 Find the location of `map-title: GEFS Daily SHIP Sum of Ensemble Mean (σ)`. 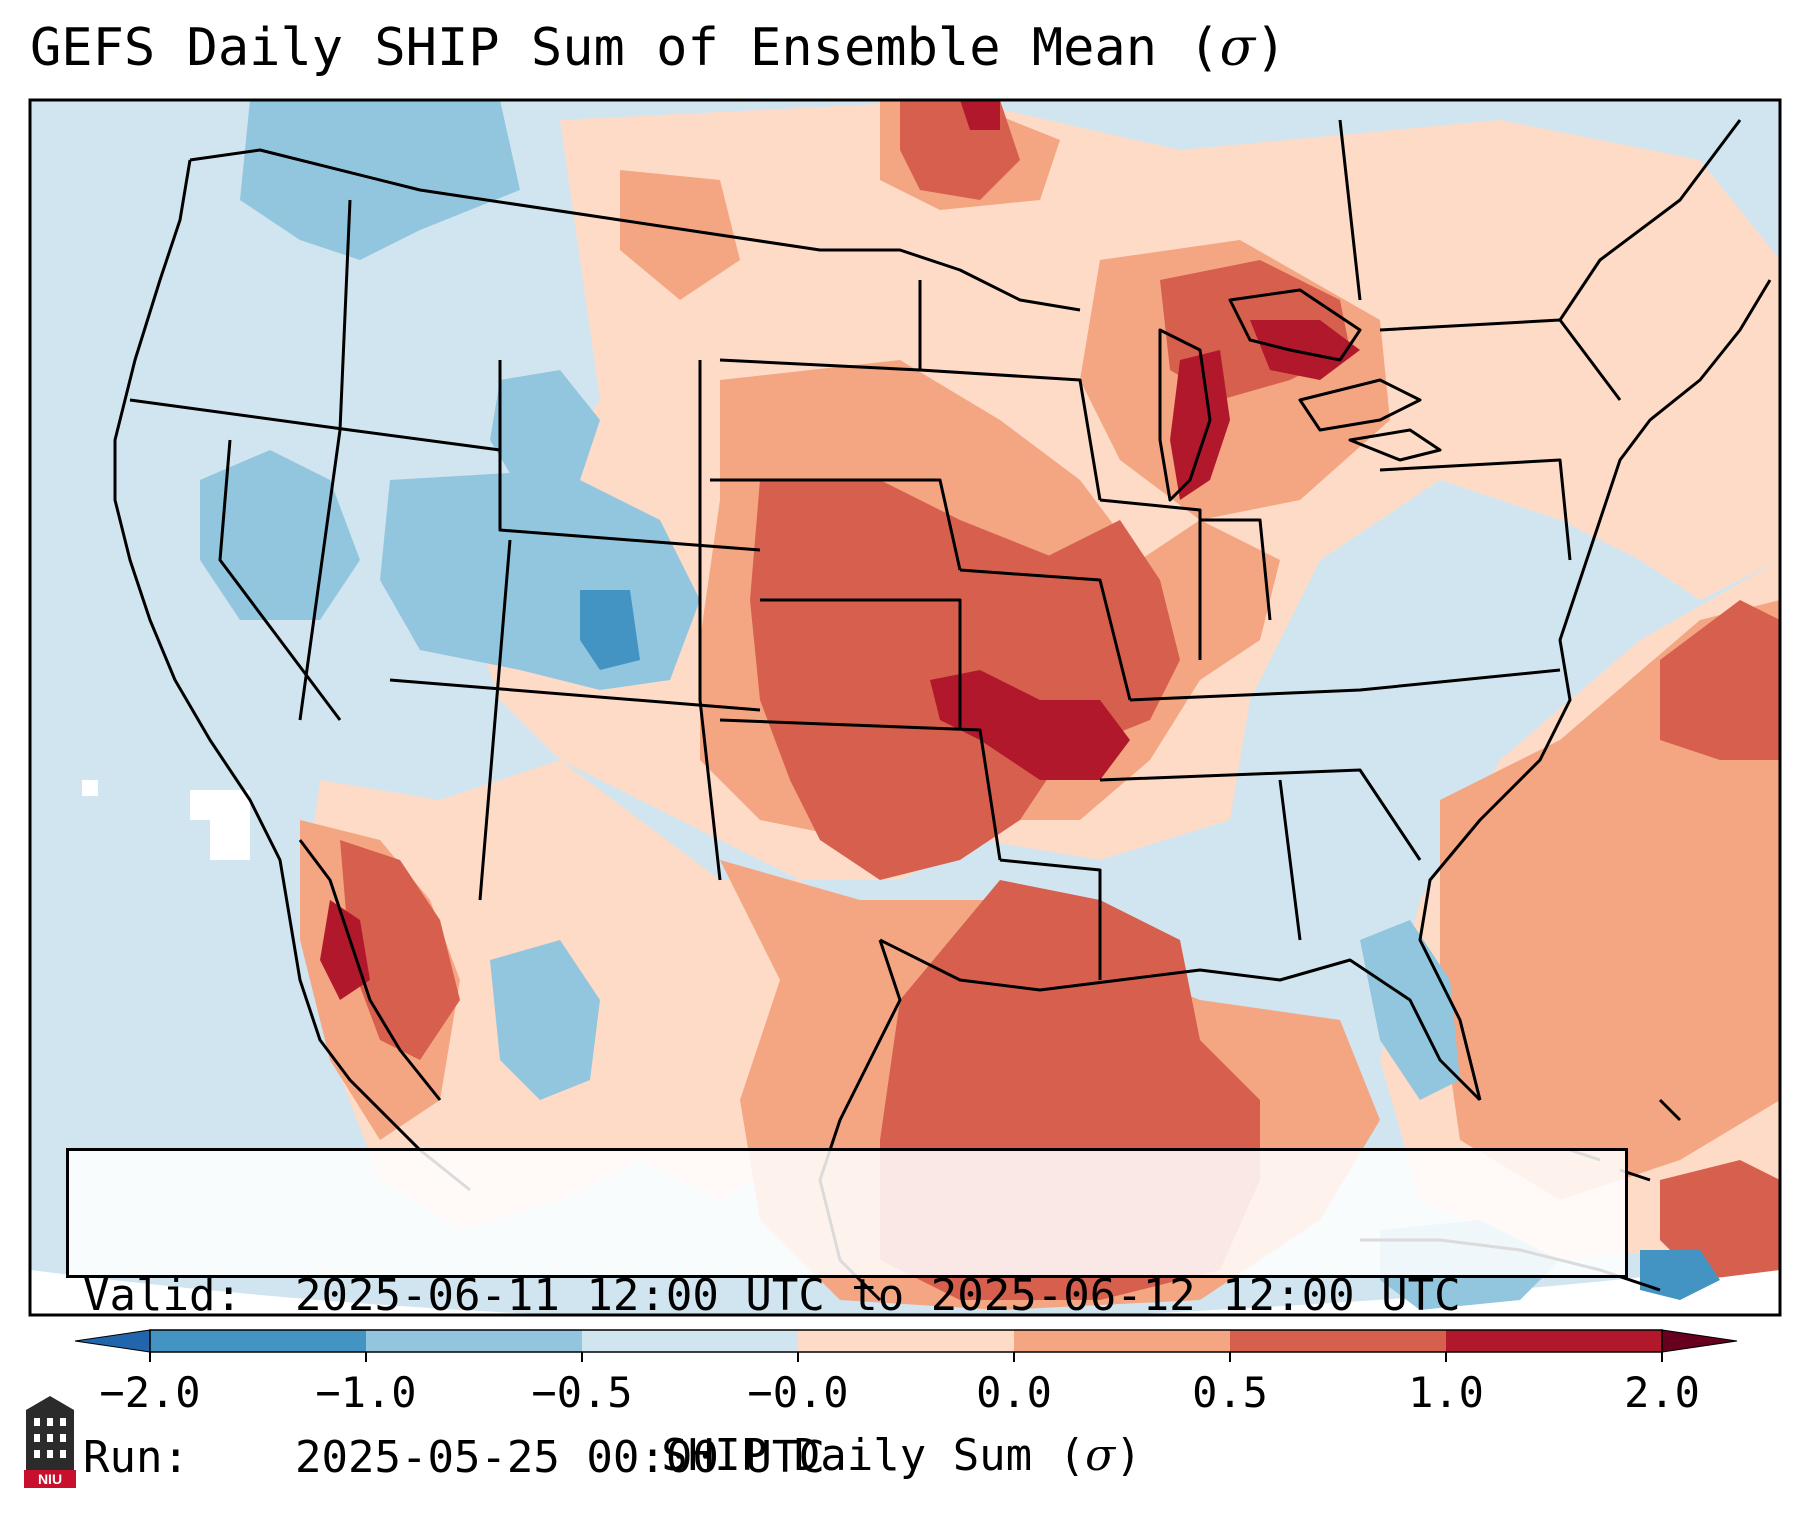

map-title: GEFS Daily SHIP Sum of Ensemble Mean (σ) is located at coordinates (658, 48).